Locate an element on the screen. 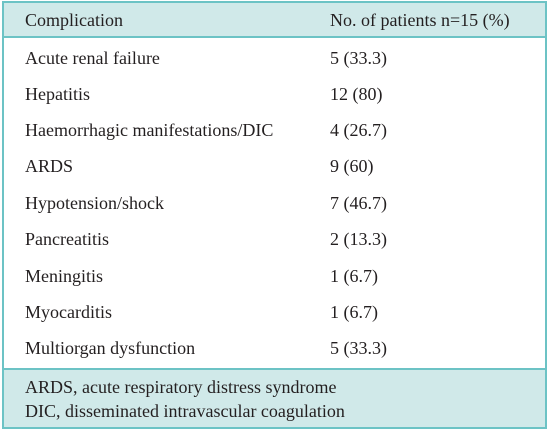 The height and width of the screenshot is (433, 551). cell-patients: 2 (13.3) is located at coordinates (358, 239).